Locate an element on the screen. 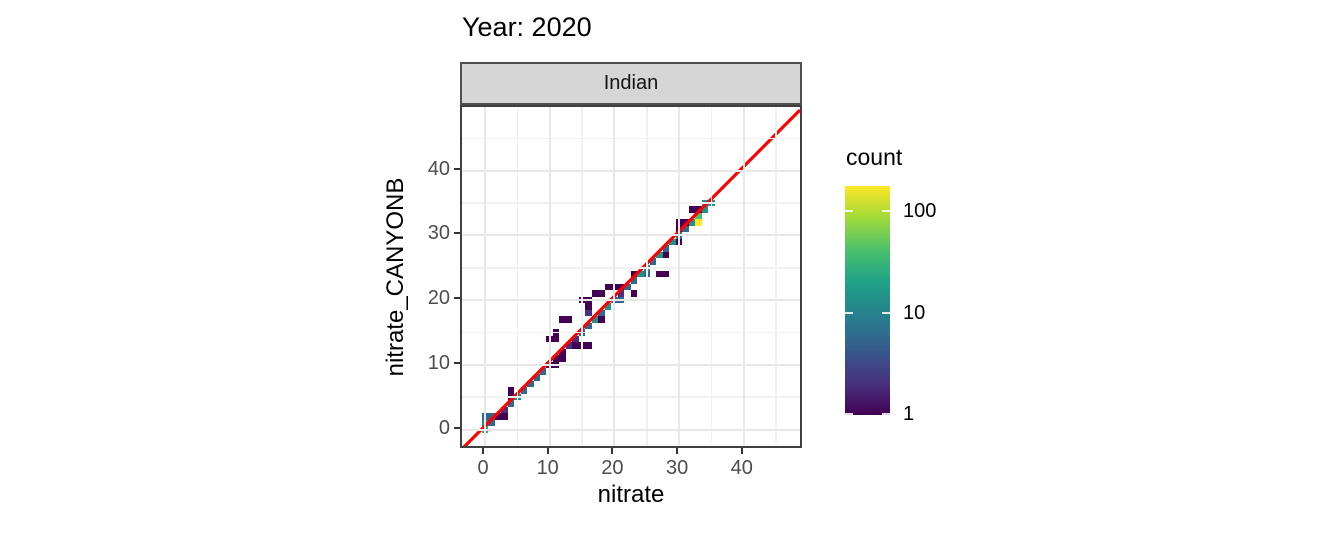 The width and height of the screenshot is (1344, 537). y-axis-title: nitrate_CANYONB is located at coordinates (395, 277).